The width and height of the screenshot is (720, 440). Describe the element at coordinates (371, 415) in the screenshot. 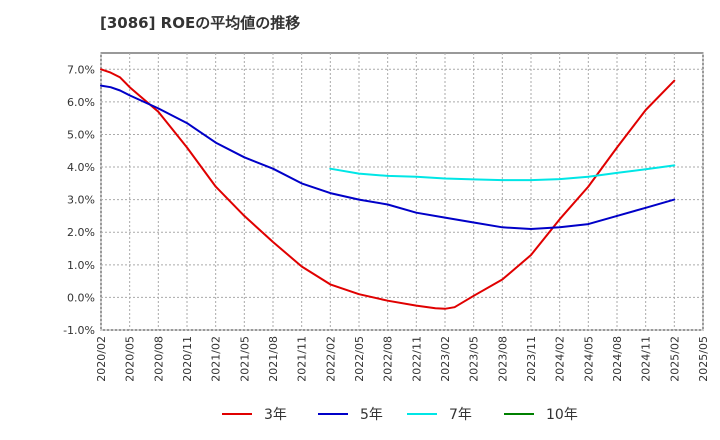

I see `legend-label: 5年` at that location.